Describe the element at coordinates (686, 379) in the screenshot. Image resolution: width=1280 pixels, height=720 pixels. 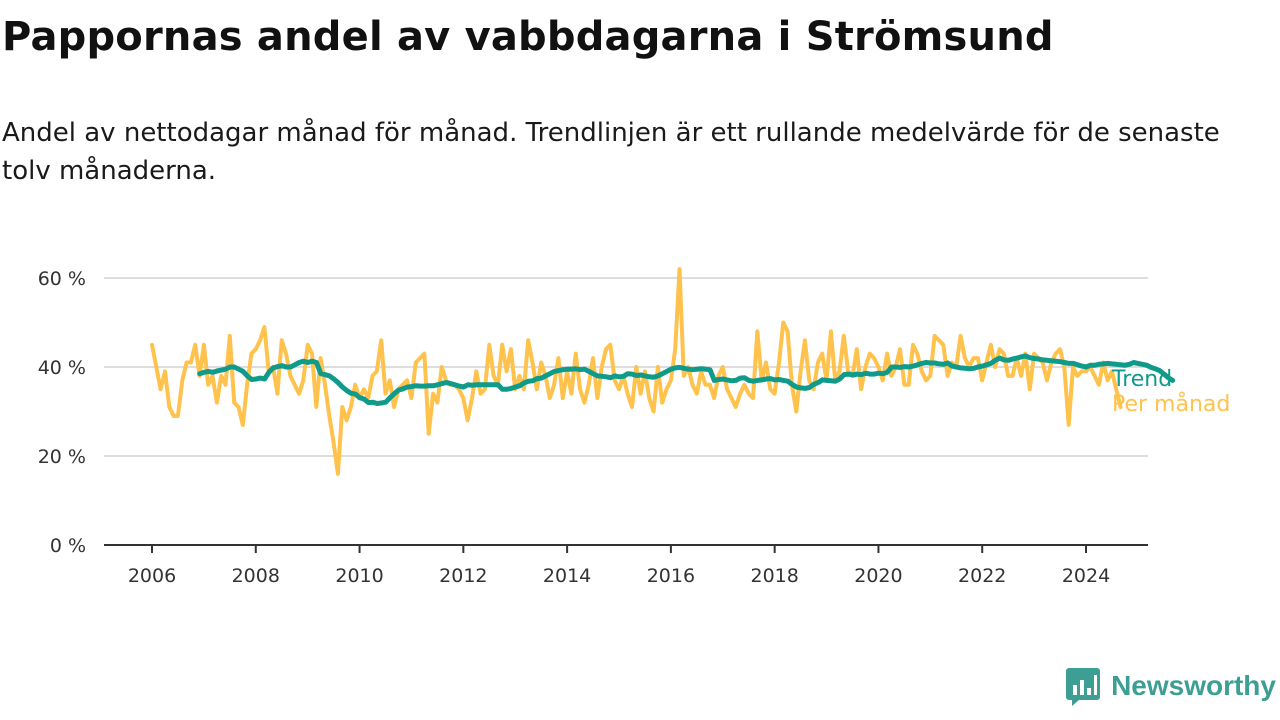
I see `series-line-trend` at that location.